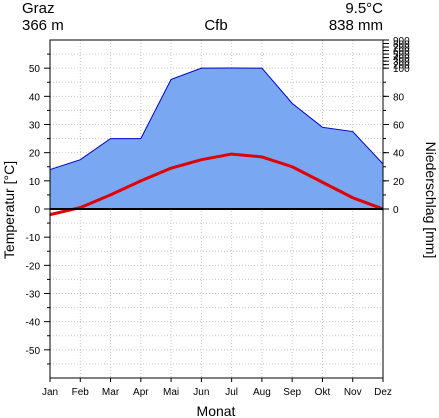 The image size is (439, 418). I want to click on station-name: Graz, so click(38, 8).